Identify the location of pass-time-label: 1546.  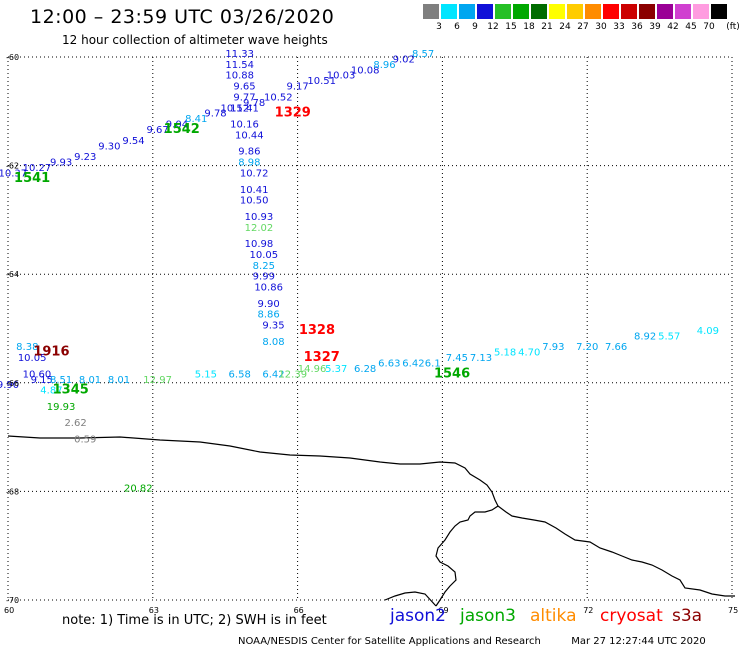
(452, 373).